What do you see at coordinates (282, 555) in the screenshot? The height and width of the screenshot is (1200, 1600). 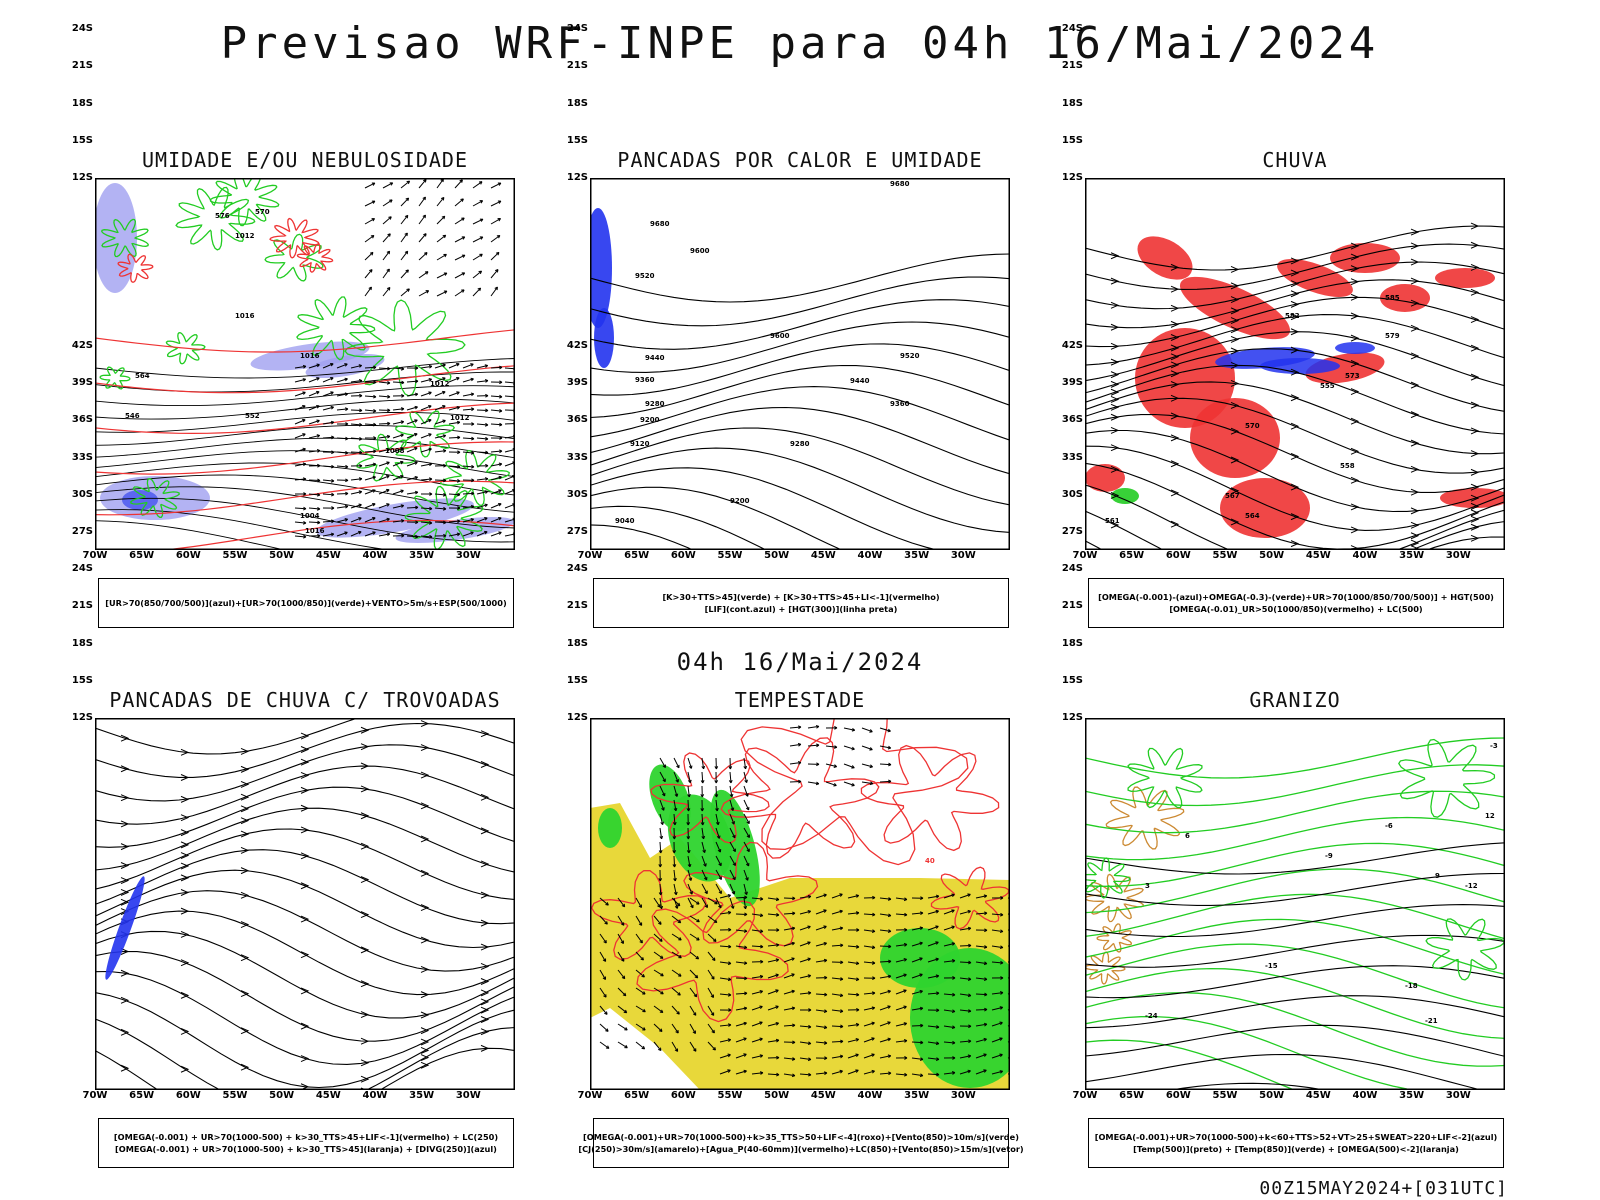 I see `lon-tick-label: 50W` at bounding box center [282, 555].